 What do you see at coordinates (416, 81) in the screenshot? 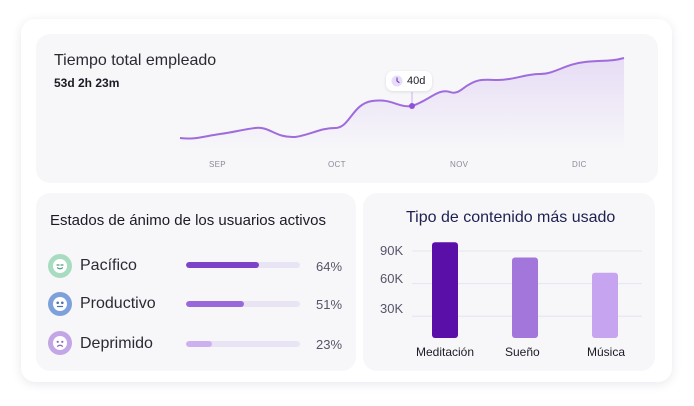
I see `peak-value: 40d` at bounding box center [416, 81].